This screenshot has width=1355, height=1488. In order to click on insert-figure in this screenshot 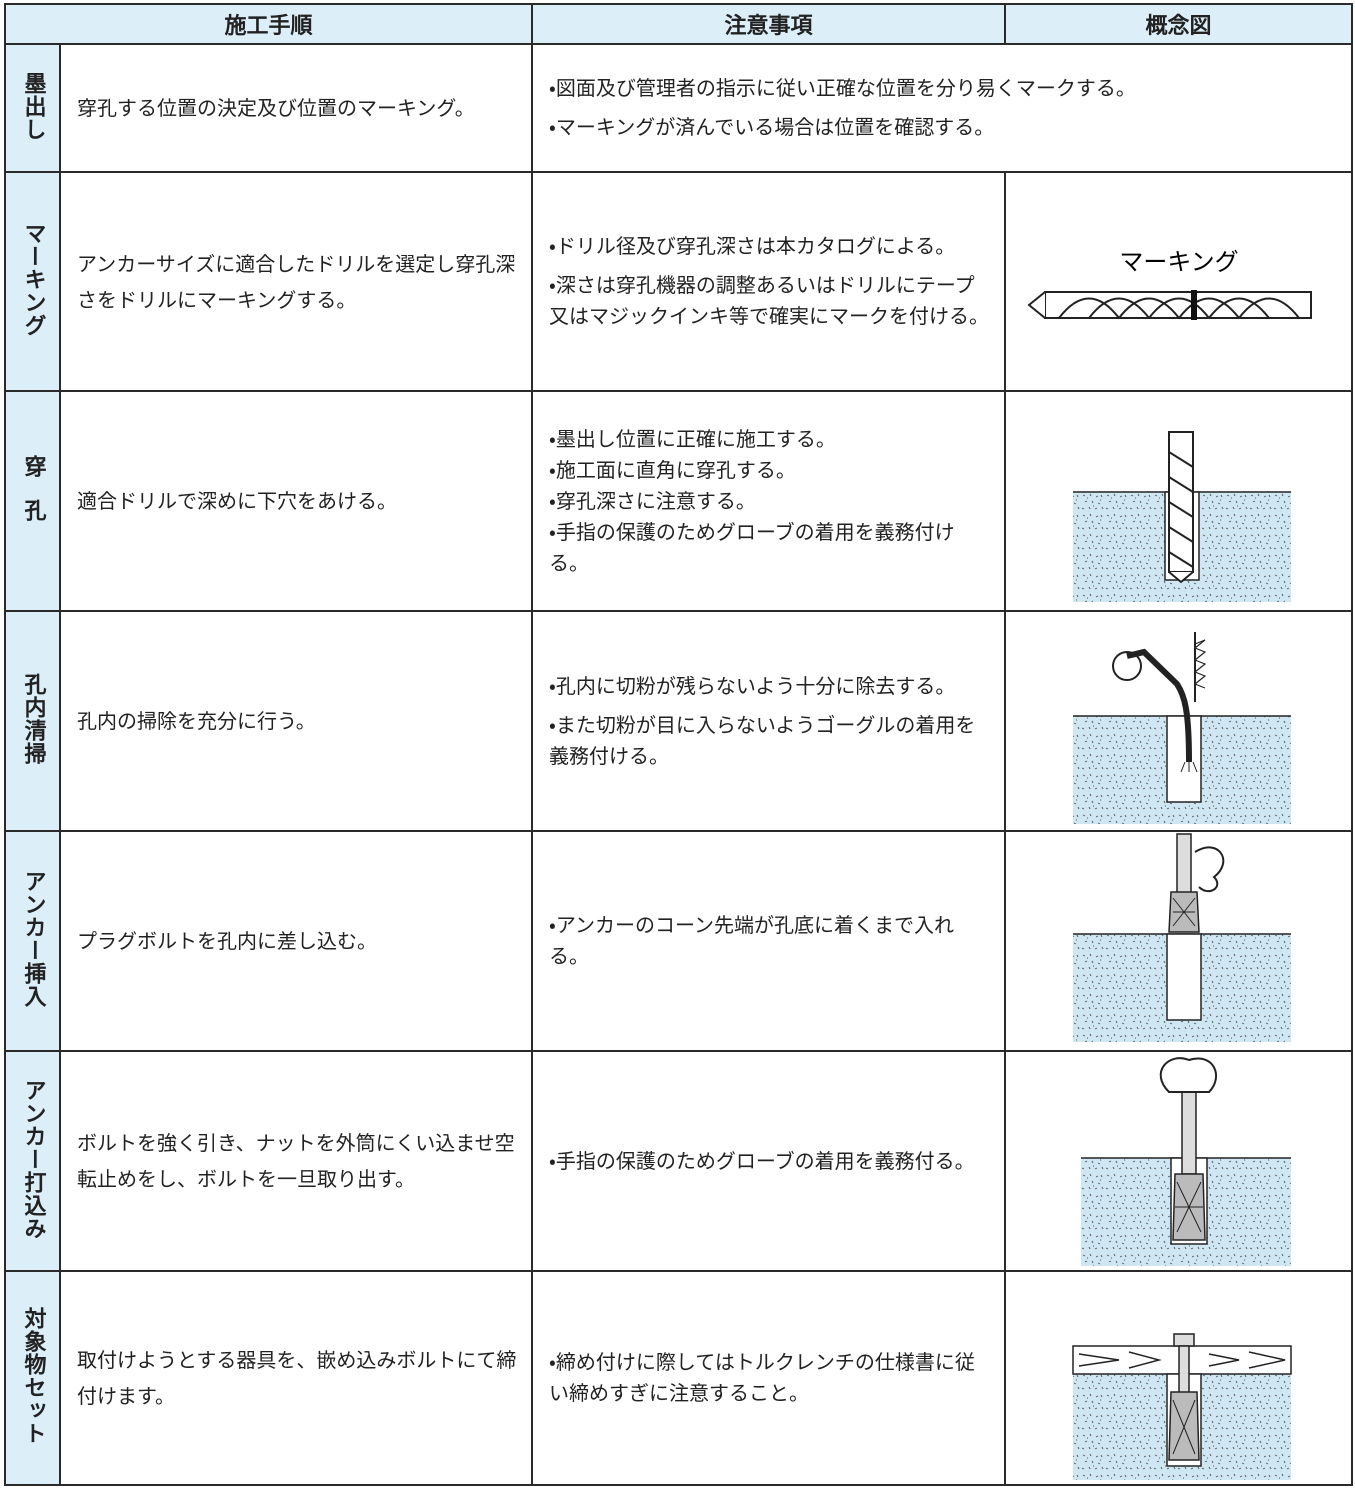, I will do `click(1181, 937)`.